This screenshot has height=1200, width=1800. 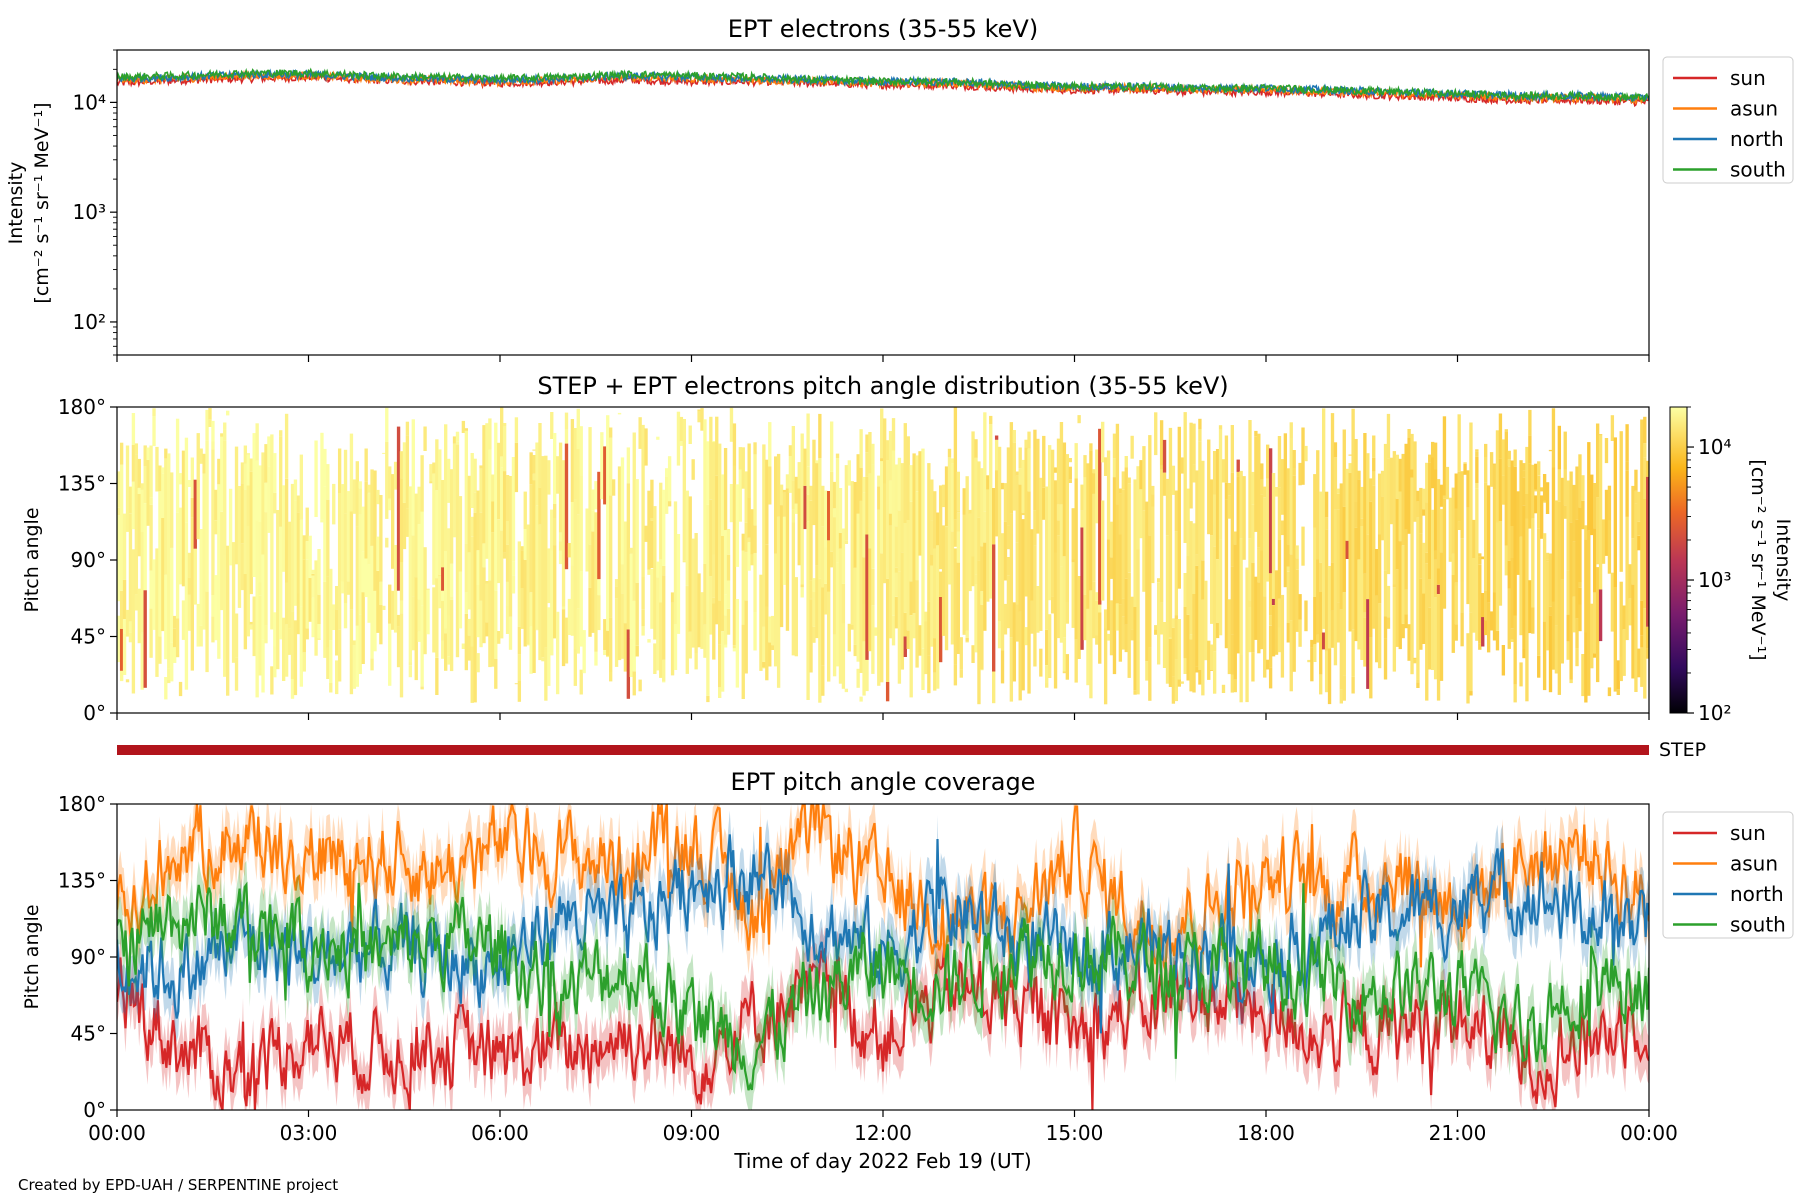 What do you see at coordinates (1757, 139) in the screenshot?
I see `legend-label-north: north` at bounding box center [1757, 139].